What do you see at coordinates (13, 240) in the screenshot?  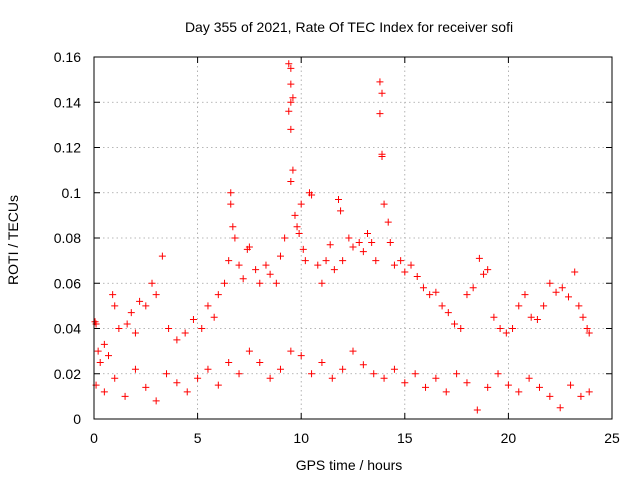 I see `y-axis-label: ROTI / TECUs` at bounding box center [13, 240].